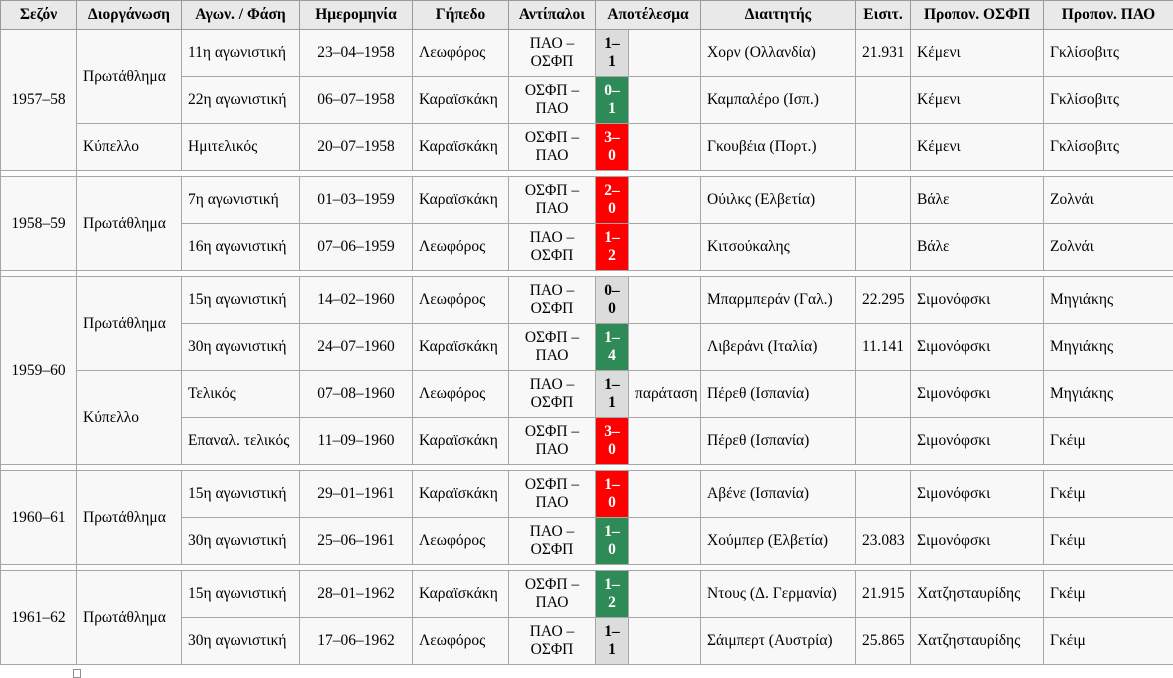  Describe the element at coordinates (883, 53) in the screenshot. I see `tickets-cell: 21.931` at that location.